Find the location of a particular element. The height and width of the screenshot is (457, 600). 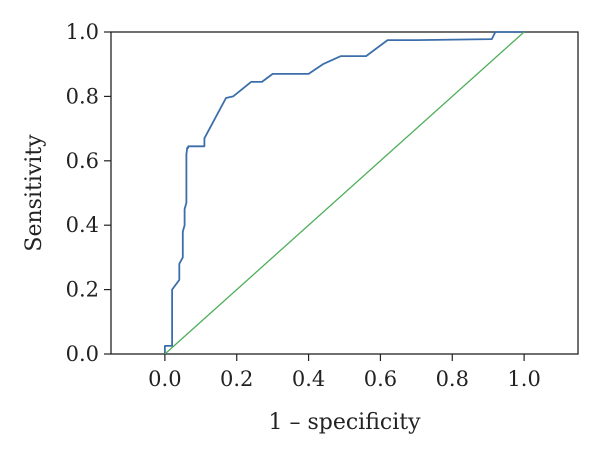

x-tick-label: 1.0 is located at coordinates (523, 379).